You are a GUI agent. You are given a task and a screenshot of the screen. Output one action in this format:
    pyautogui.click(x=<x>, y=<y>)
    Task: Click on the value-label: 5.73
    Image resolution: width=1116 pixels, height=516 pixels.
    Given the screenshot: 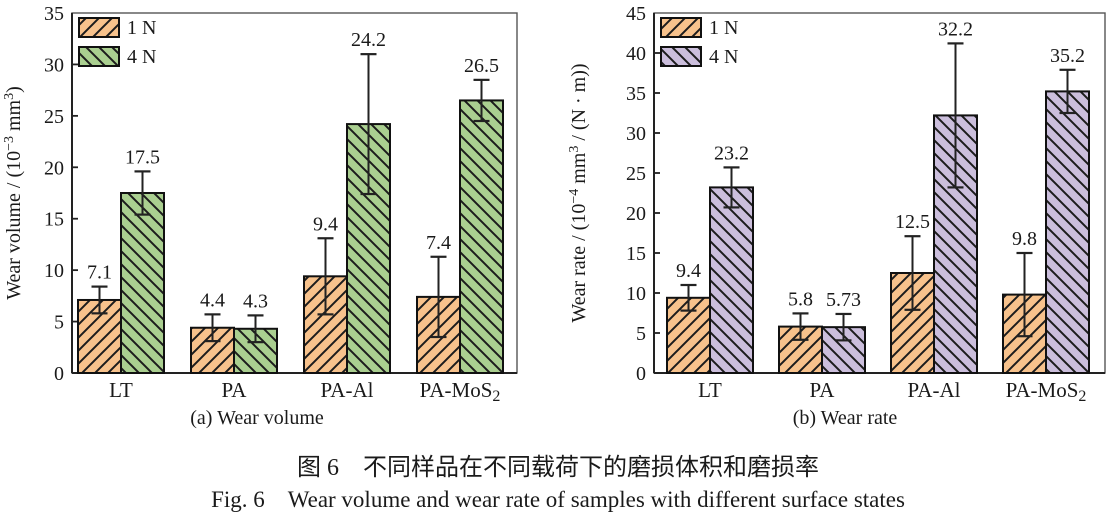 What is the action you would take?
    pyautogui.click(x=843, y=300)
    